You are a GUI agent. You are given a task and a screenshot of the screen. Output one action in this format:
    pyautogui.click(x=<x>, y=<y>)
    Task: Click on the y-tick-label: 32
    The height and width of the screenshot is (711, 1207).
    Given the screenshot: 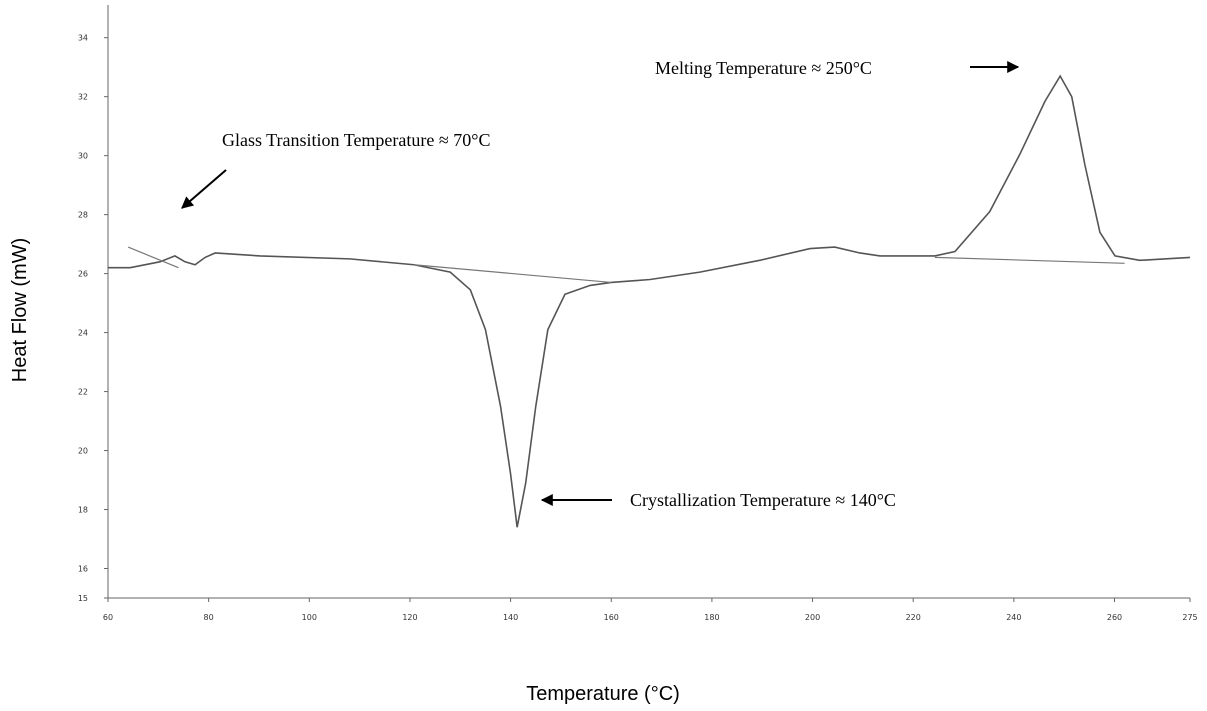 What is the action you would take?
    pyautogui.click(x=83, y=97)
    